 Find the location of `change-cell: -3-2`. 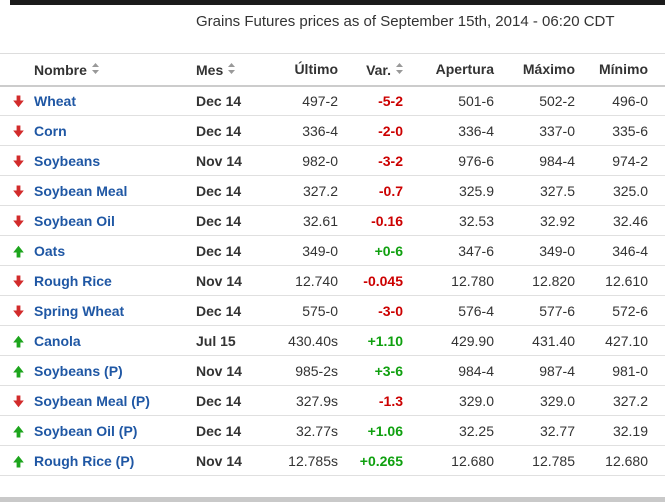

change-cell: -3-2 is located at coordinates (370, 160).